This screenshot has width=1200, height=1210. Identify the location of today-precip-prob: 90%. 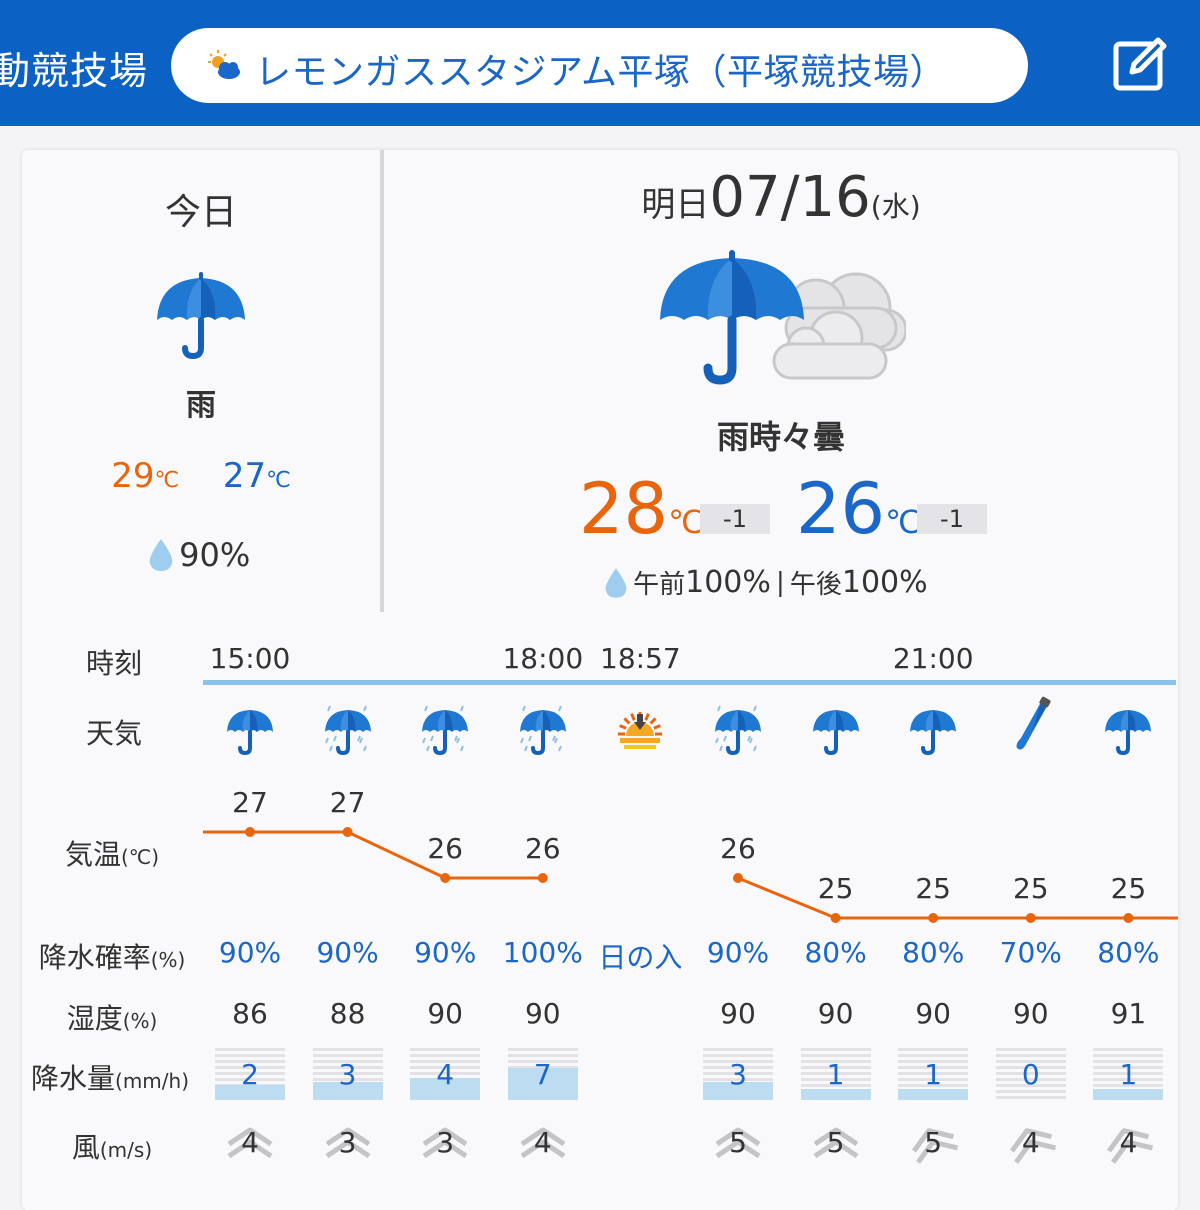
(215, 555).